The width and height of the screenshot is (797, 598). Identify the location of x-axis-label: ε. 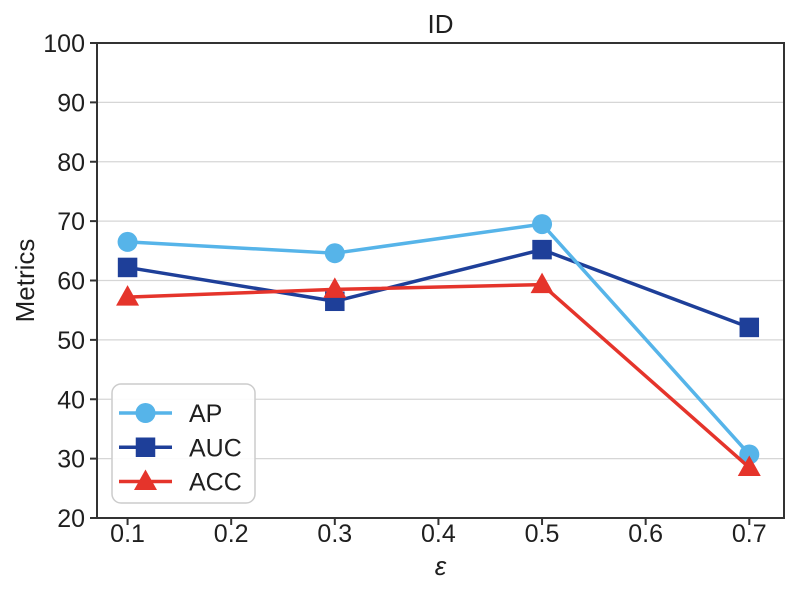
(441, 566).